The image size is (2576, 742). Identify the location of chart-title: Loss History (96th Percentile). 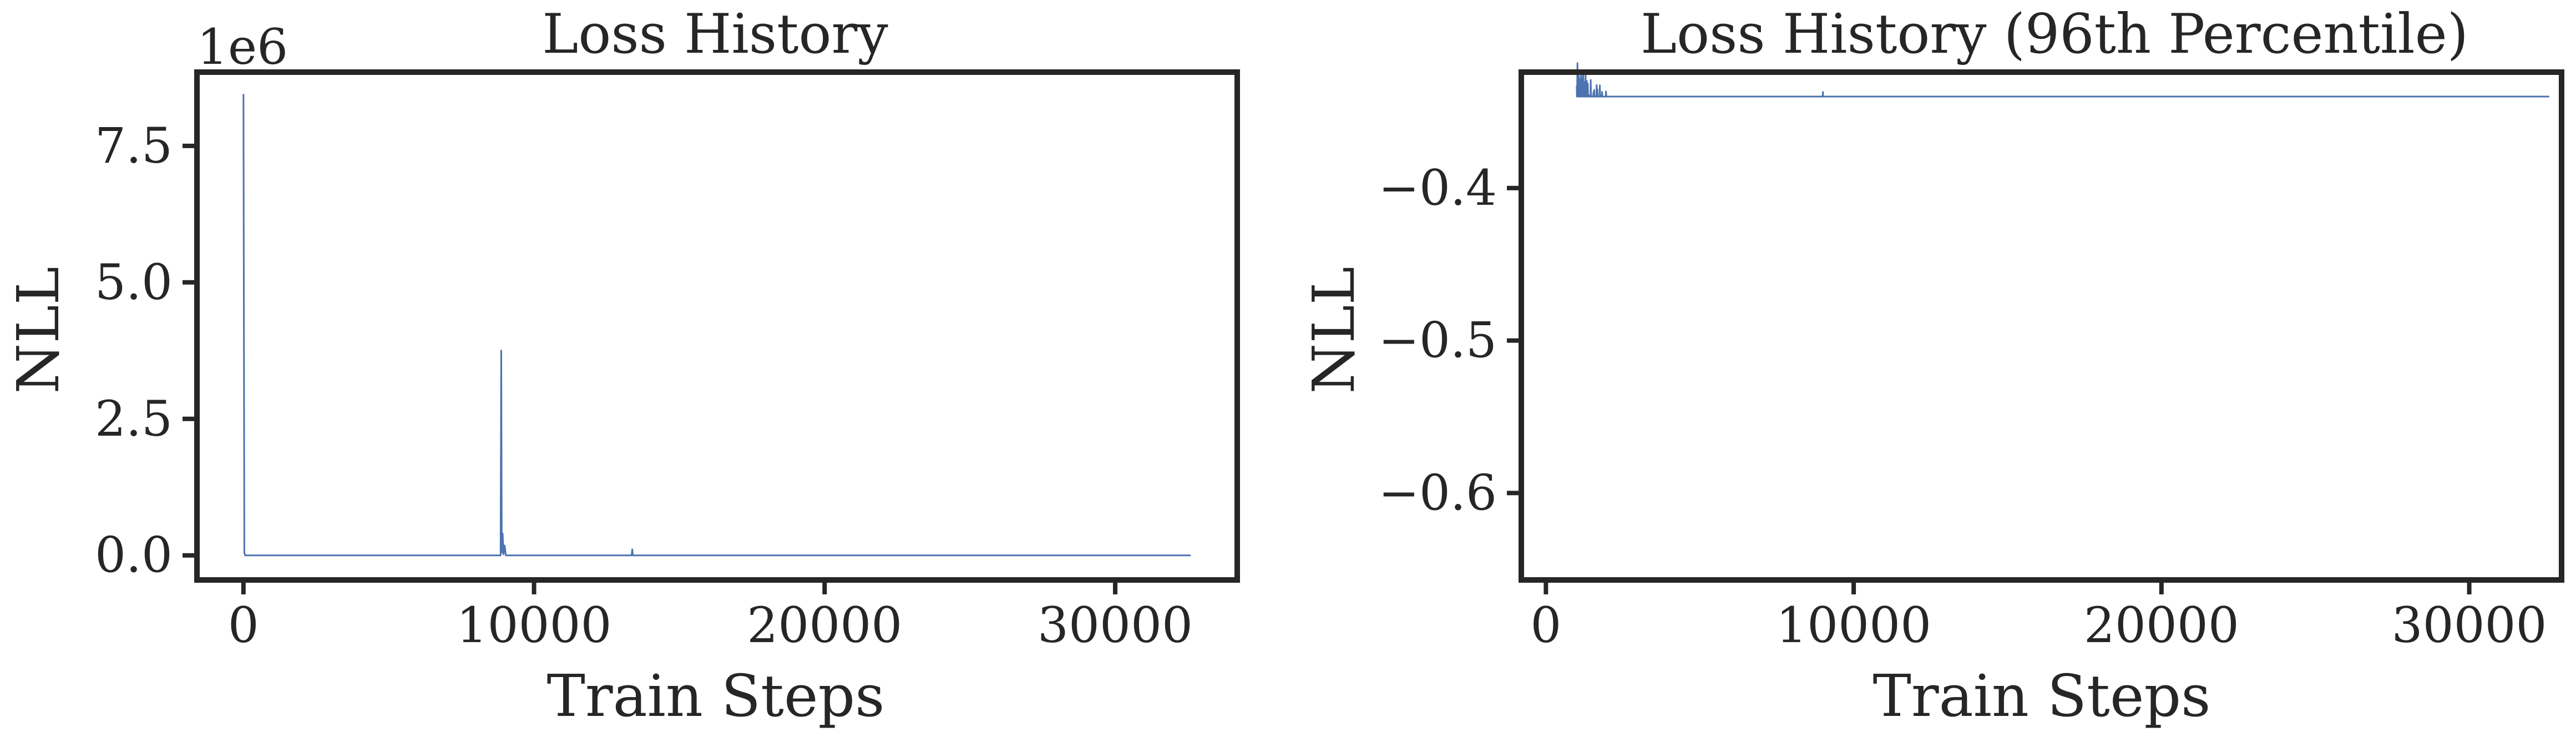
(2054, 34).